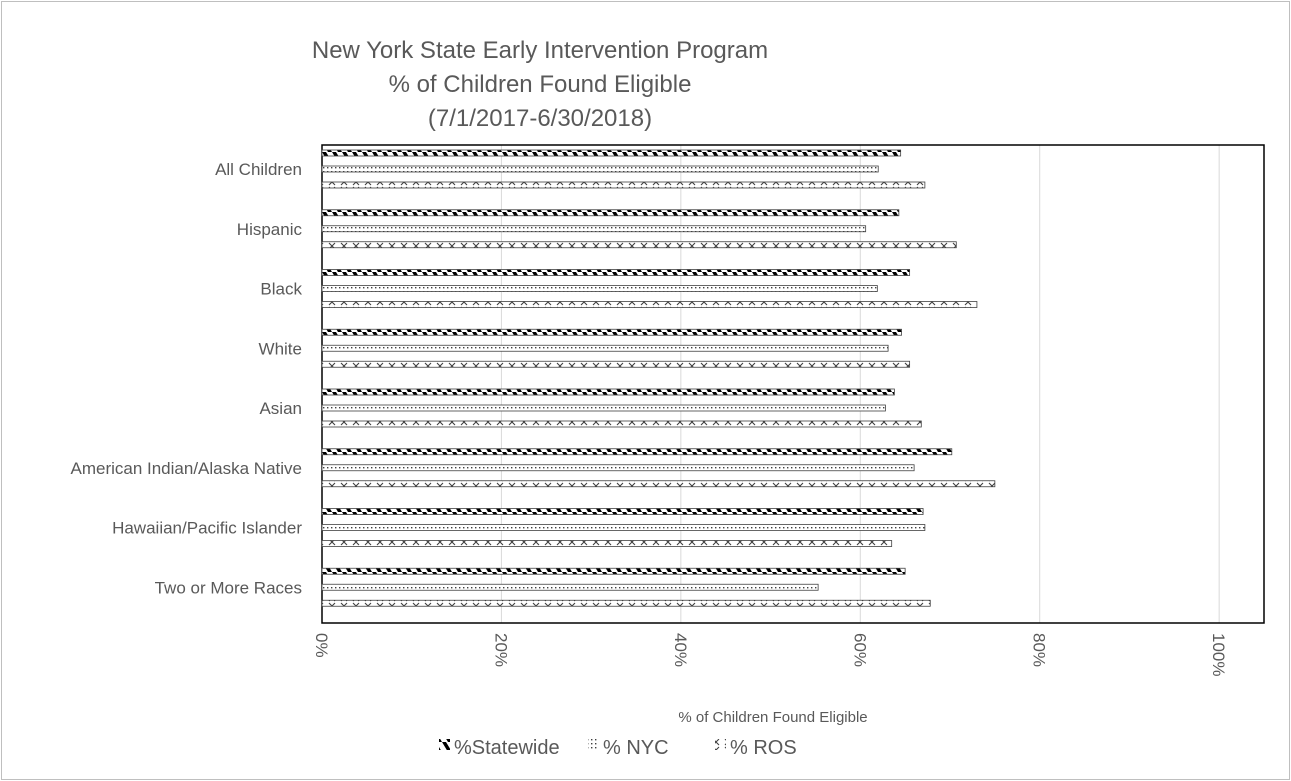  Describe the element at coordinates (1039, 650) in the screenshot. I see `x-tick-label: 80%` at that location.